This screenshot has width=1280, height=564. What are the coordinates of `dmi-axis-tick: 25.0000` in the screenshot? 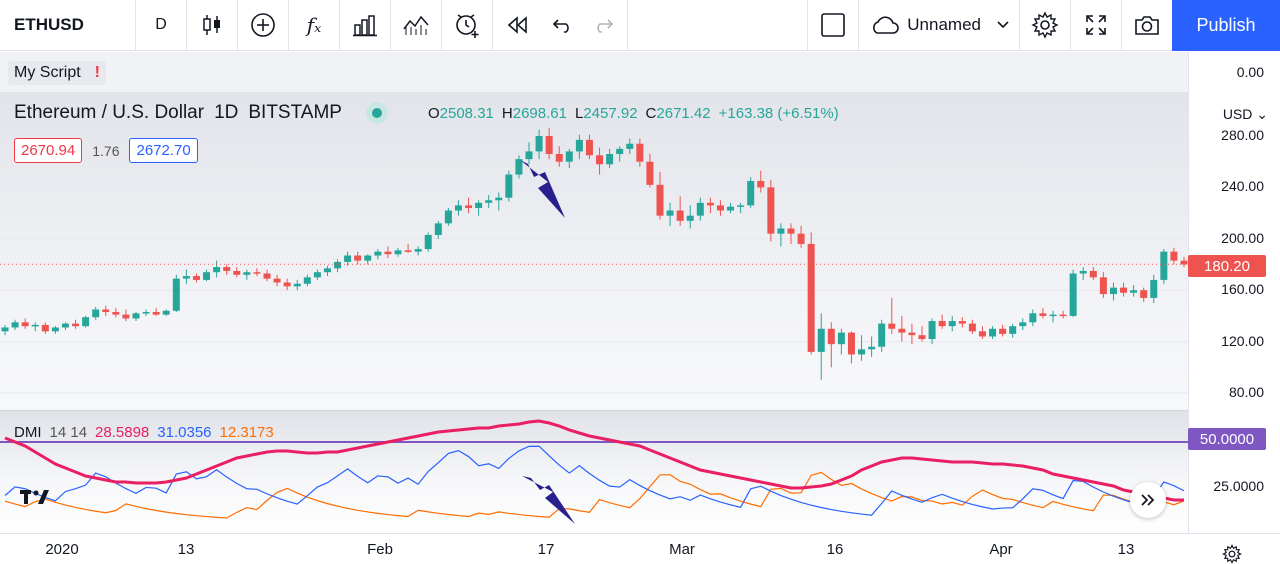 It's located at (1238, 486).